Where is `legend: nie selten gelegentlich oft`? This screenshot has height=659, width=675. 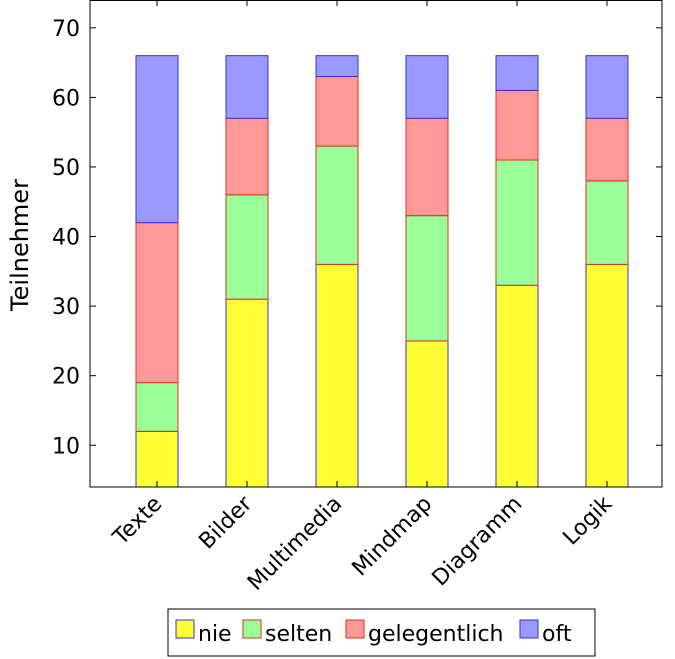
legend: nie selten gelegentlich oft is located at coordinates (381, 632).